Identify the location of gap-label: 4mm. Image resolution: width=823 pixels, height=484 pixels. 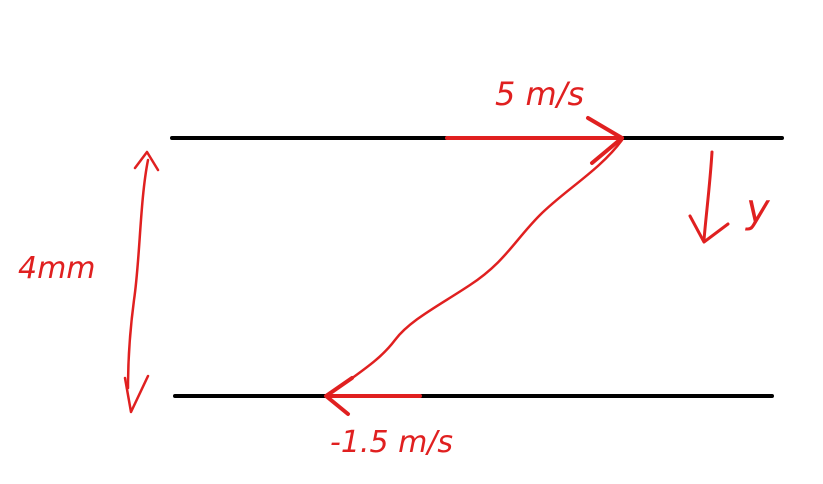
(57, 268).